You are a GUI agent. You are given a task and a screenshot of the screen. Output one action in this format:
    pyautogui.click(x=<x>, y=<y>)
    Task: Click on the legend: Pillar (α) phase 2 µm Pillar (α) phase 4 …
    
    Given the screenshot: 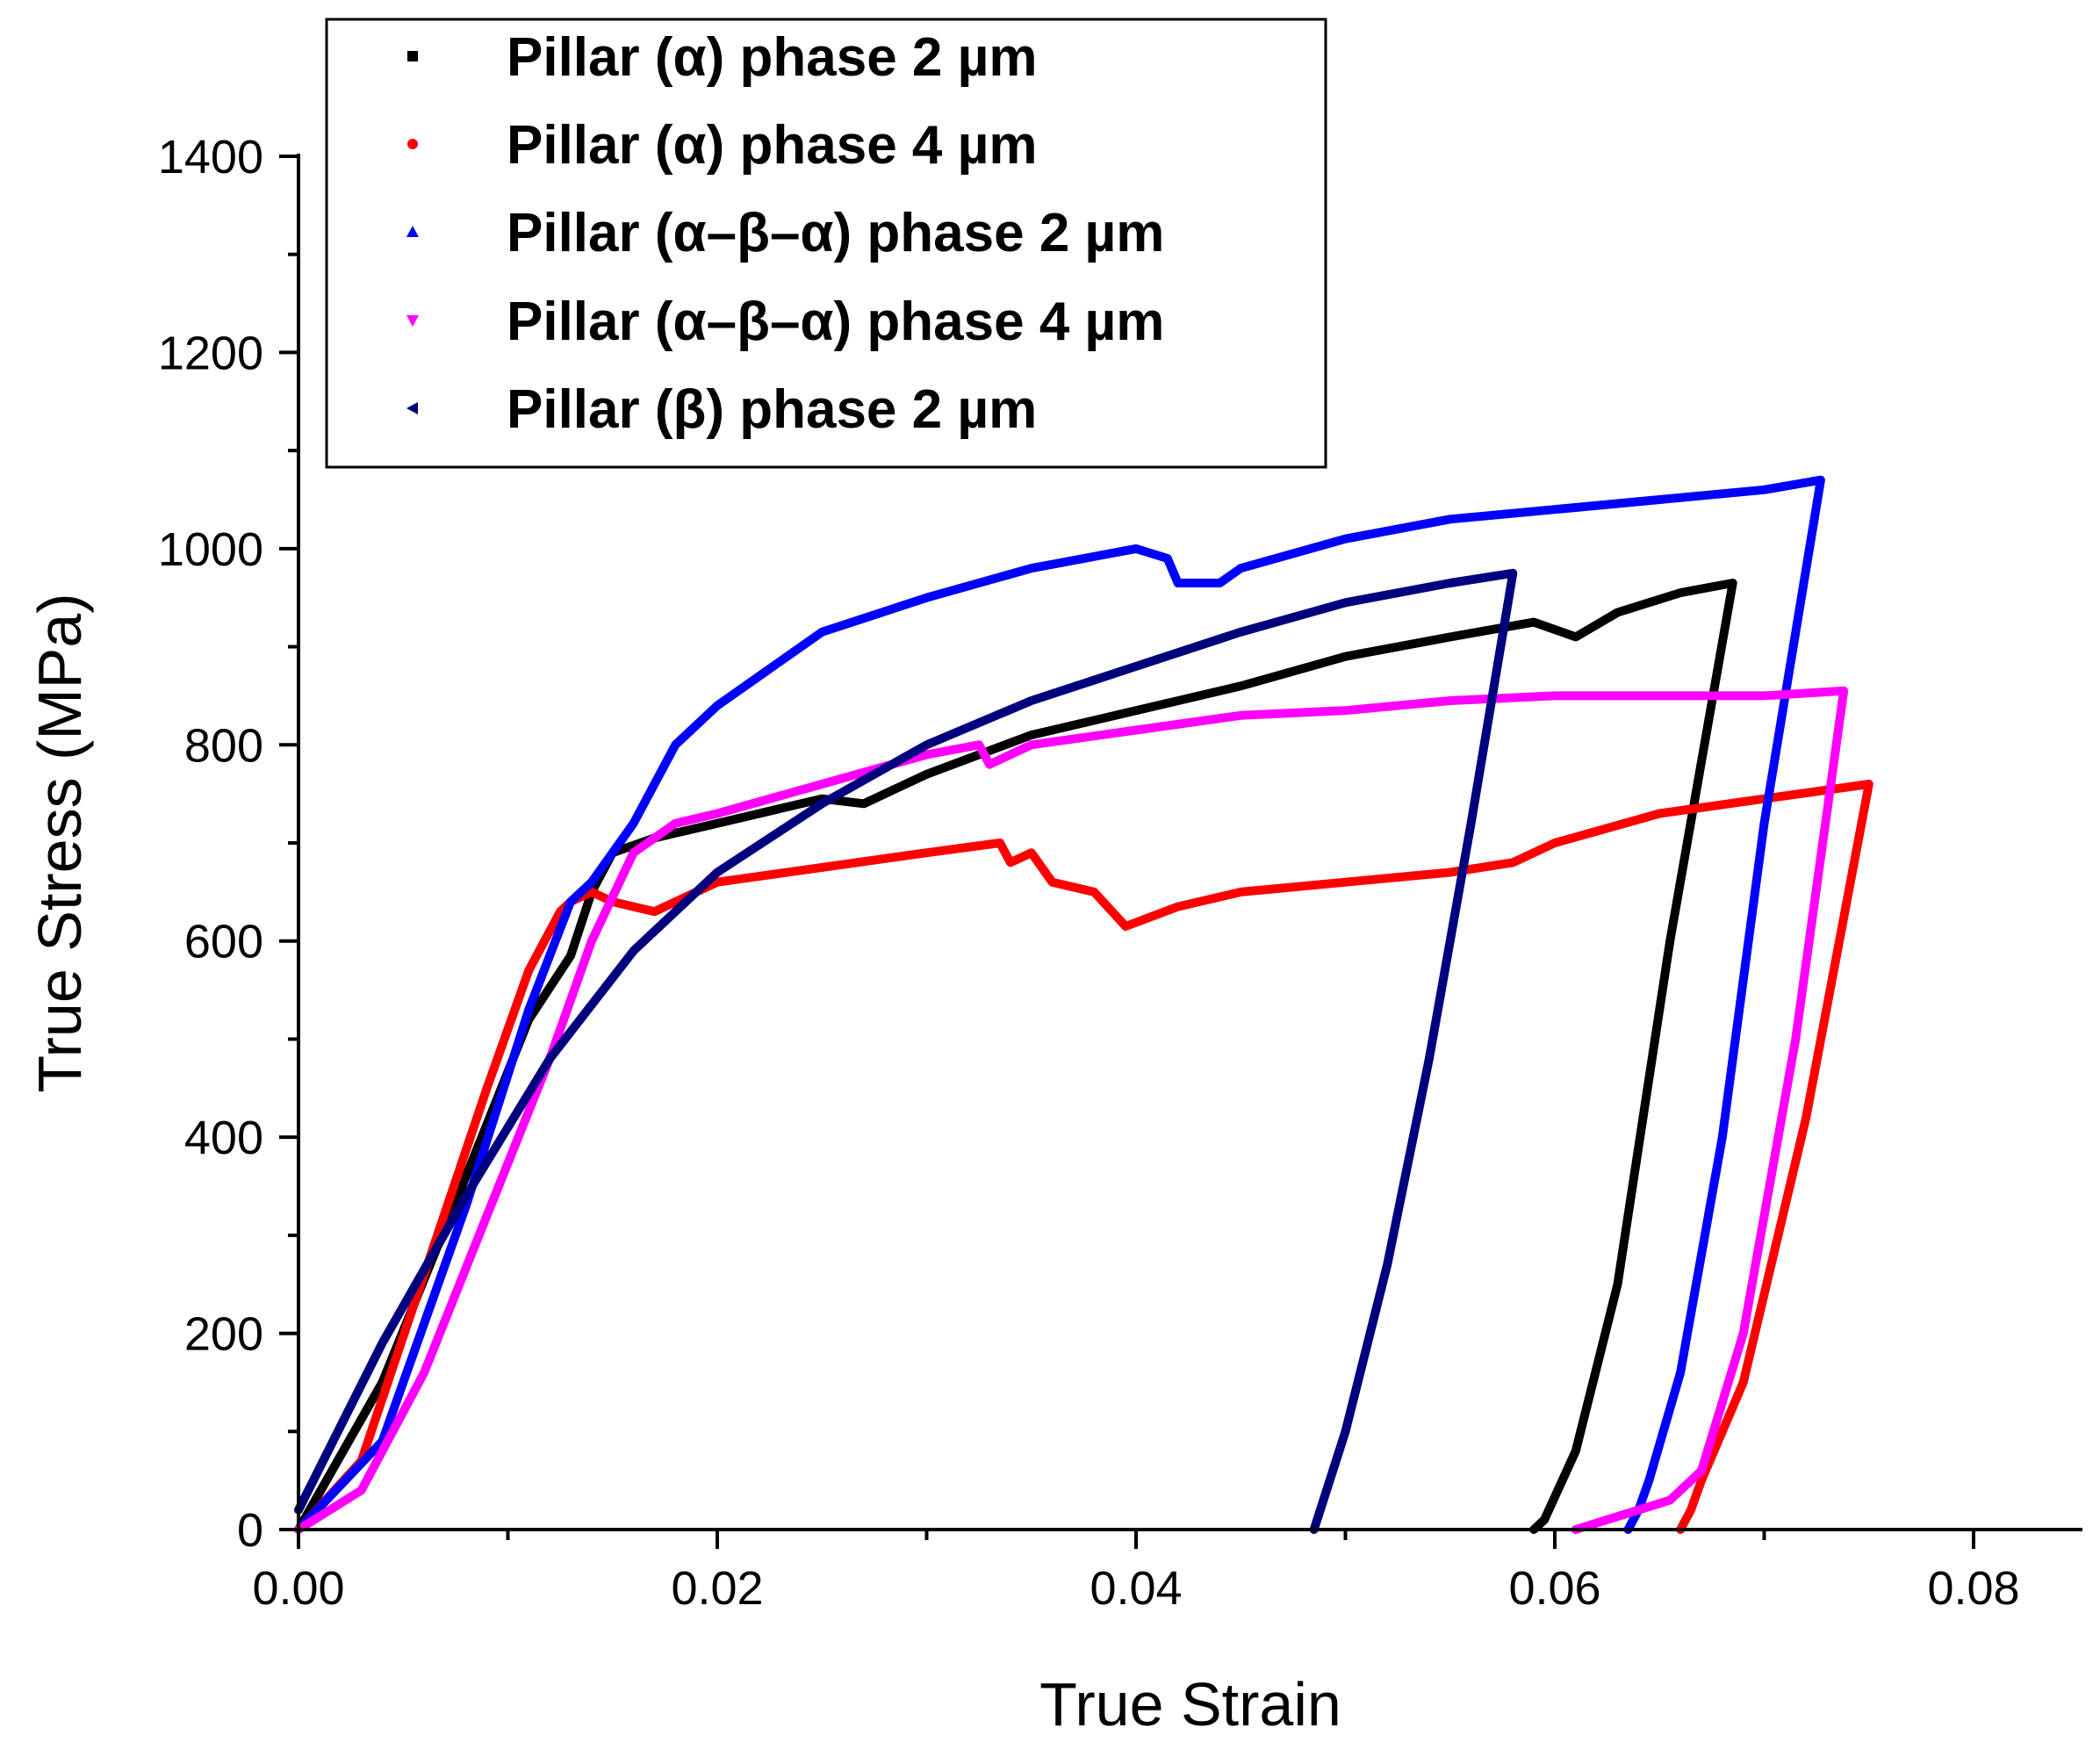 What is the action you would take?
    pyautogui.click(x=826, y=243)
    